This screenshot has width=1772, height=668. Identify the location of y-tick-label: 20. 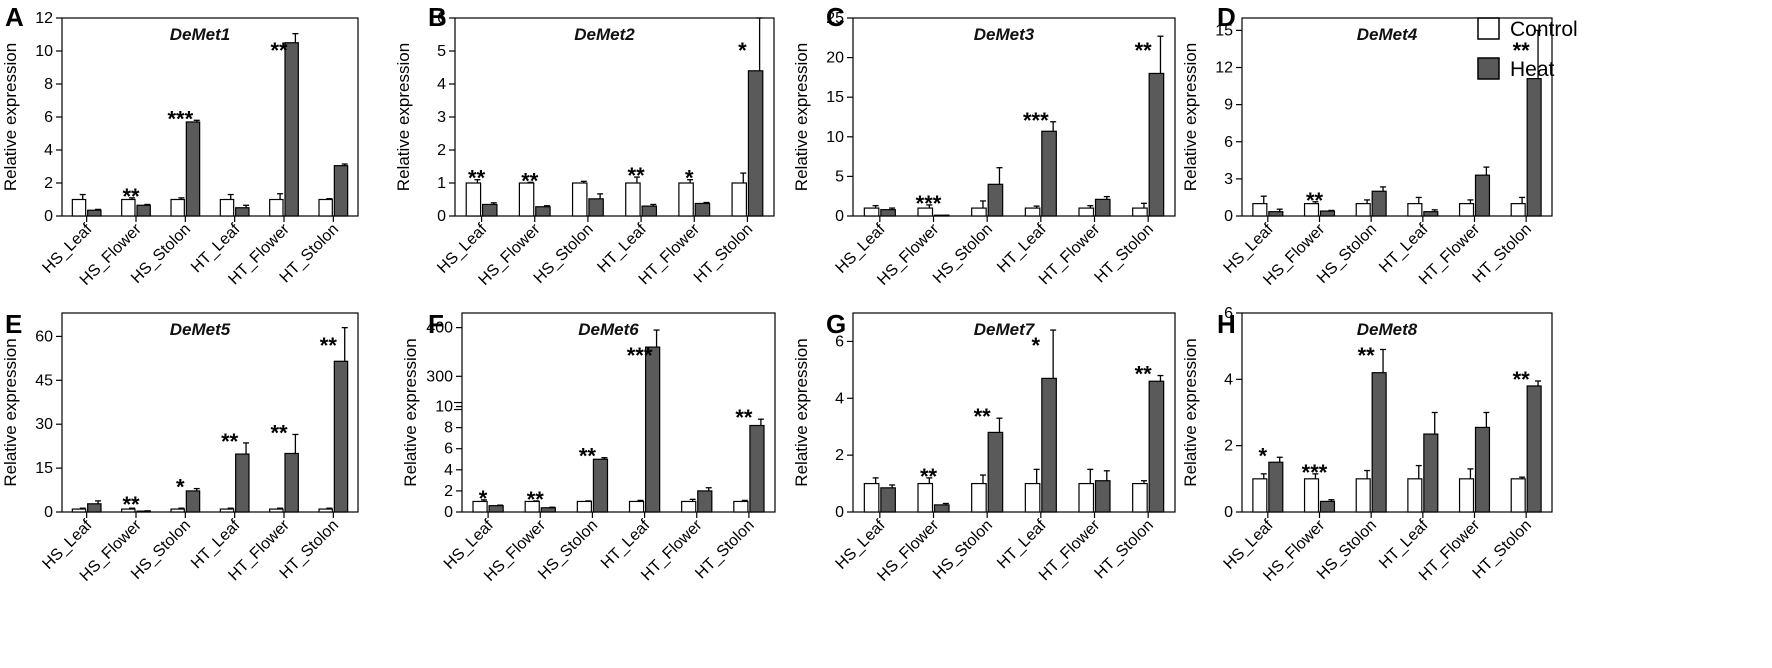
(835, 58).